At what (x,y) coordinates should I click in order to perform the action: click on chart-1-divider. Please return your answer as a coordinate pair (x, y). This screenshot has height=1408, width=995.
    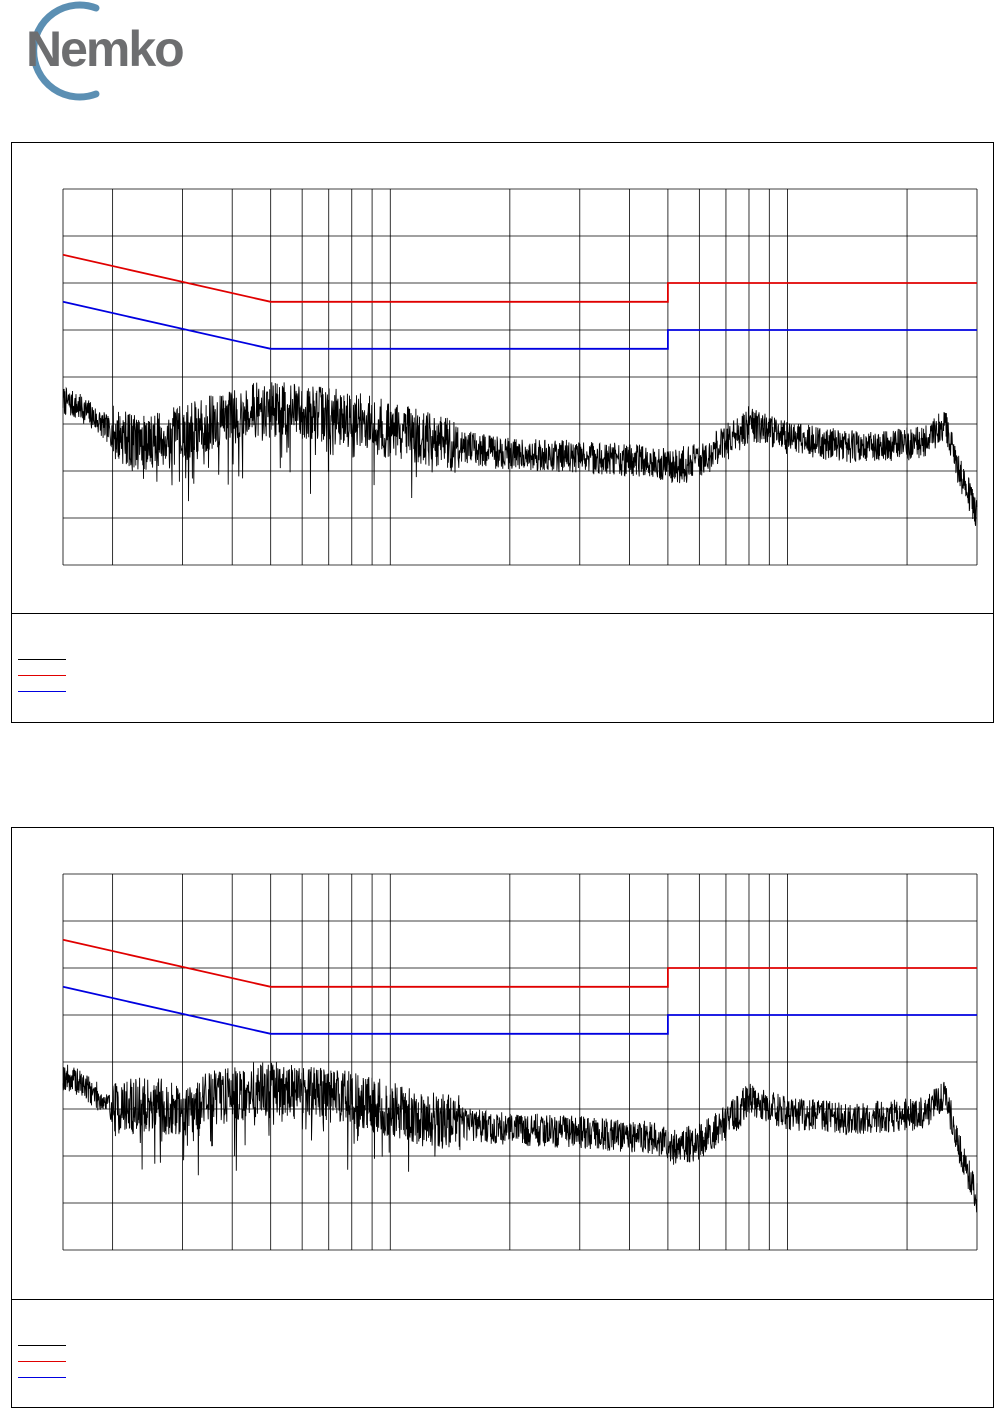
    Looking at the image, I should click on (502, 613).